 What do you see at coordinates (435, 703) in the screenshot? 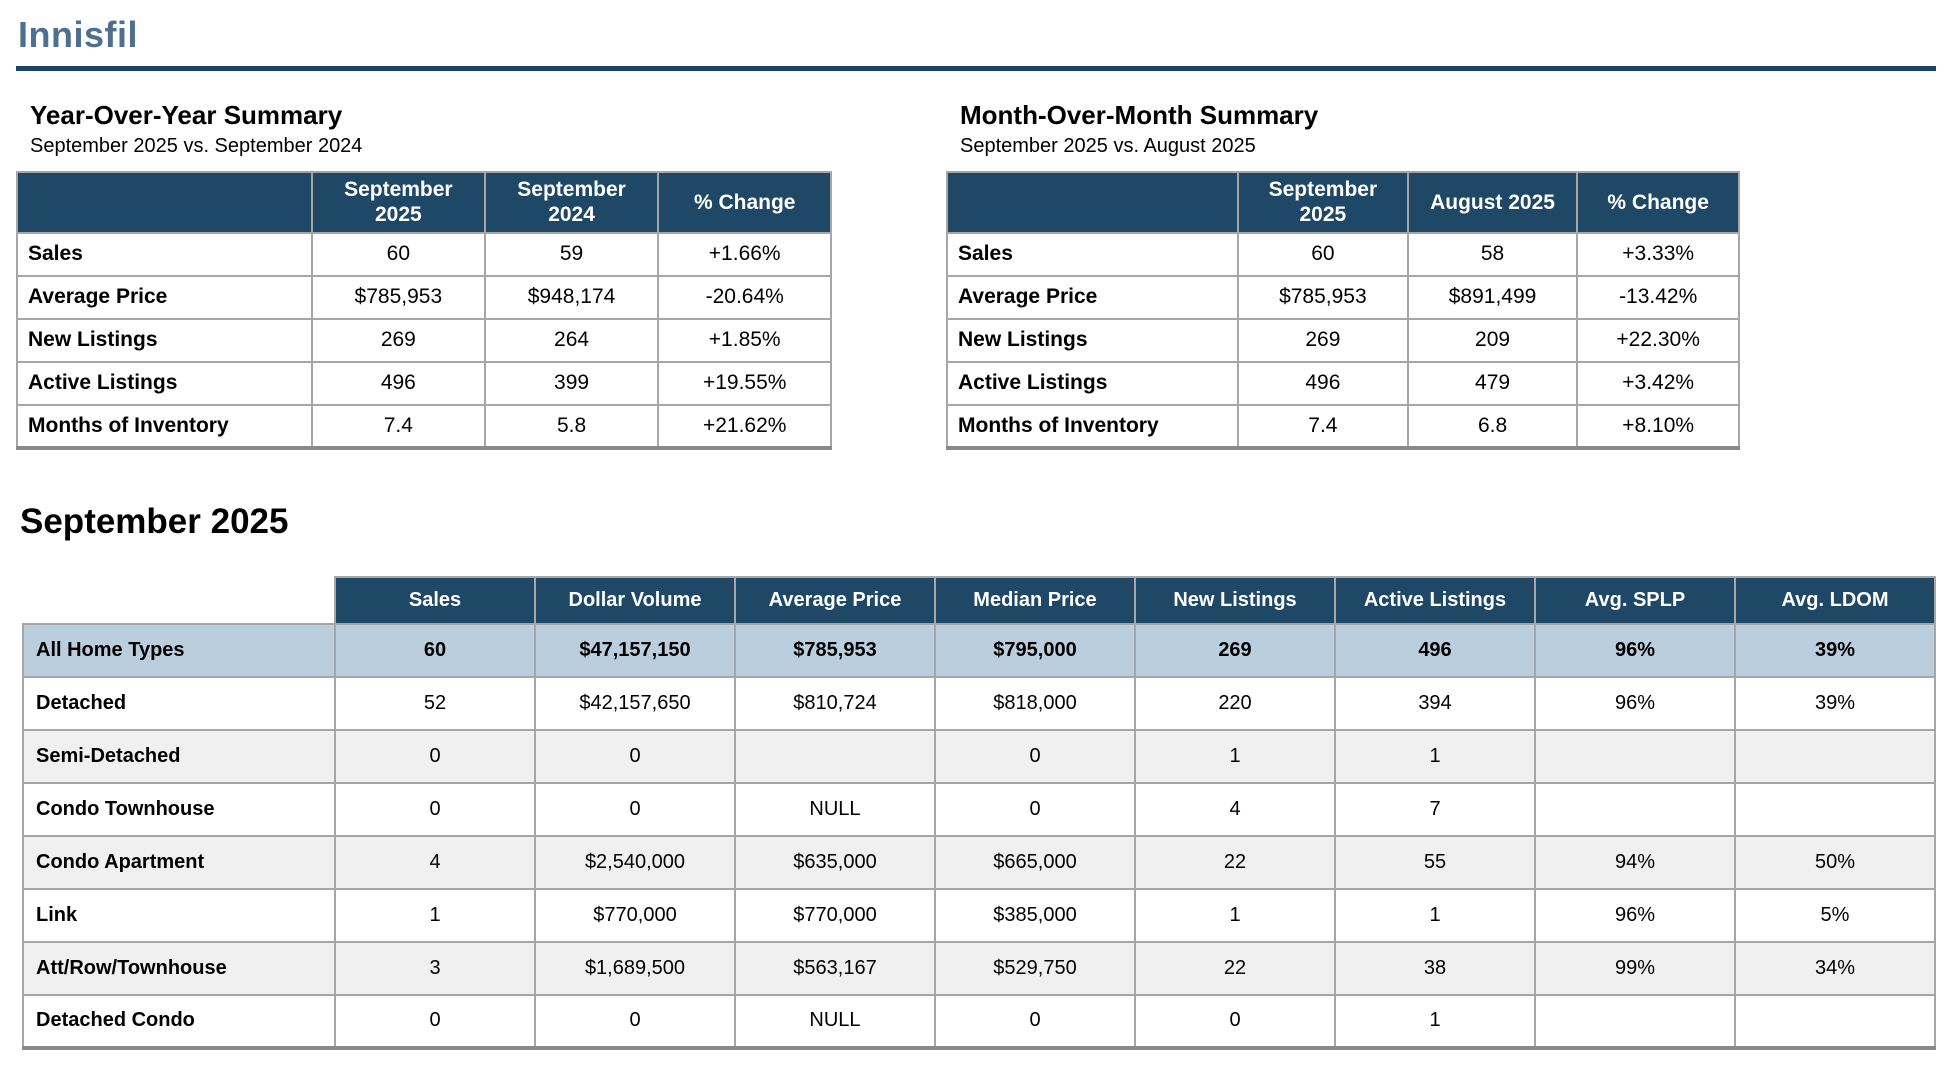
I see `cell: 52` at bounding box center [435, 703].